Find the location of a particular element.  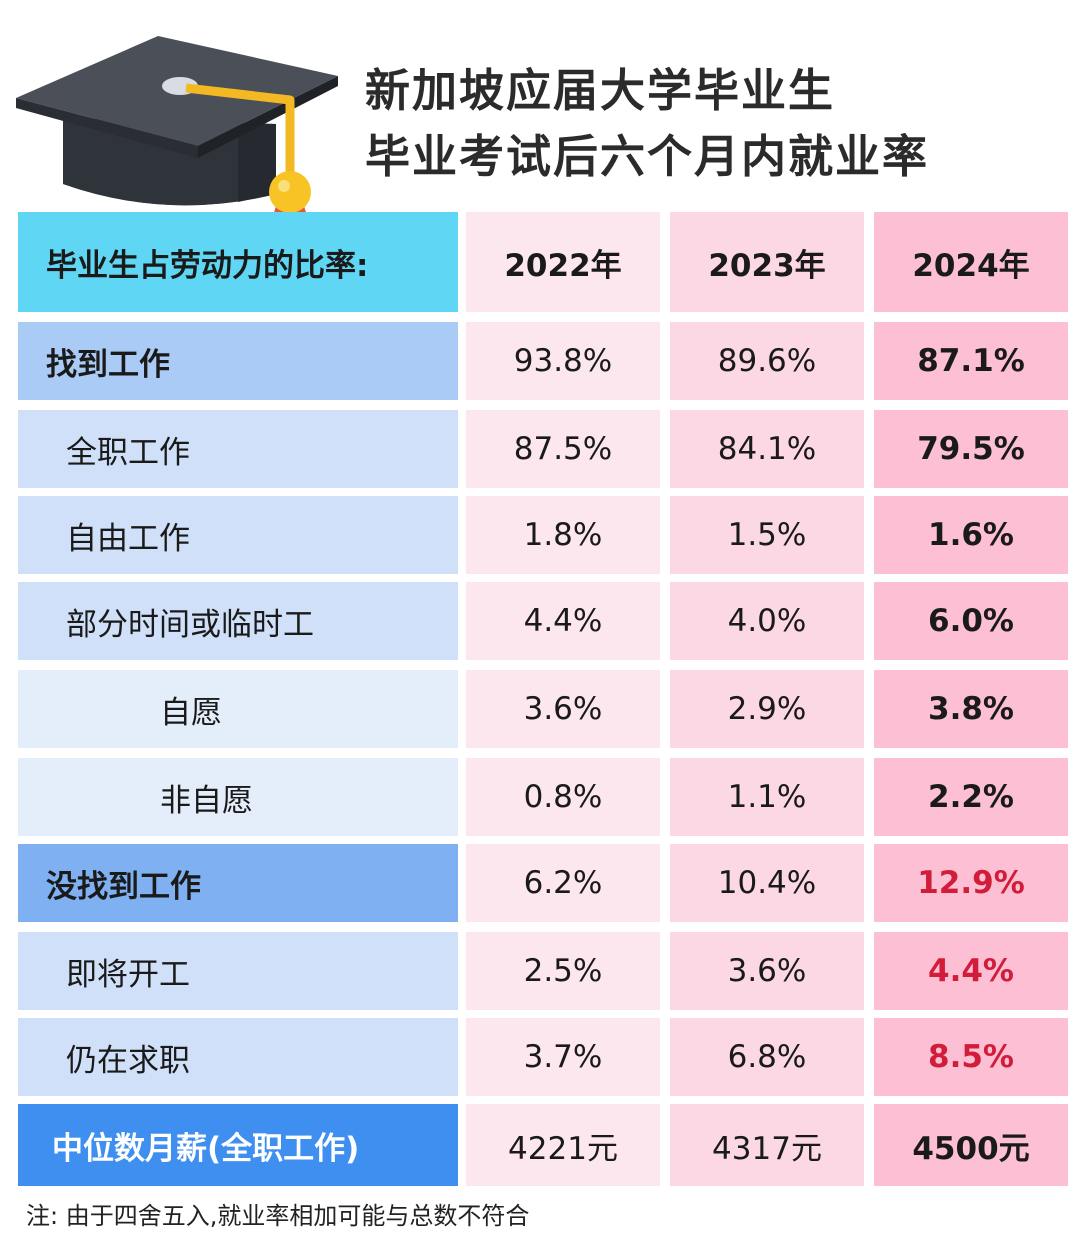

row-value: 89.6% is located at coordinates (767, 361).